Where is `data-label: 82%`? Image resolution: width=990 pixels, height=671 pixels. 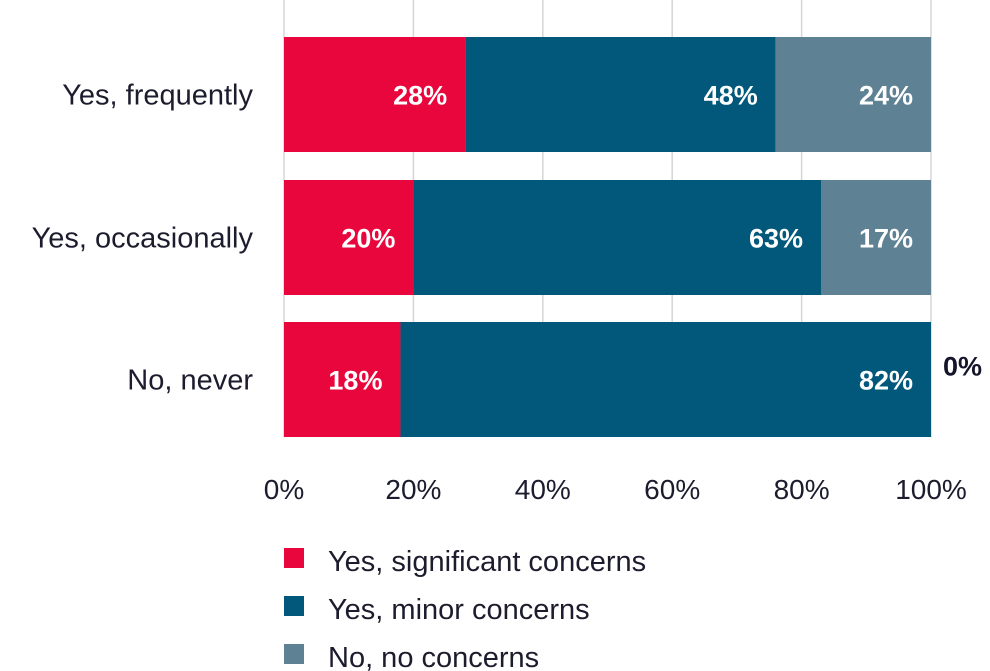 data-label: 82% is located at coordinates (886, 381).